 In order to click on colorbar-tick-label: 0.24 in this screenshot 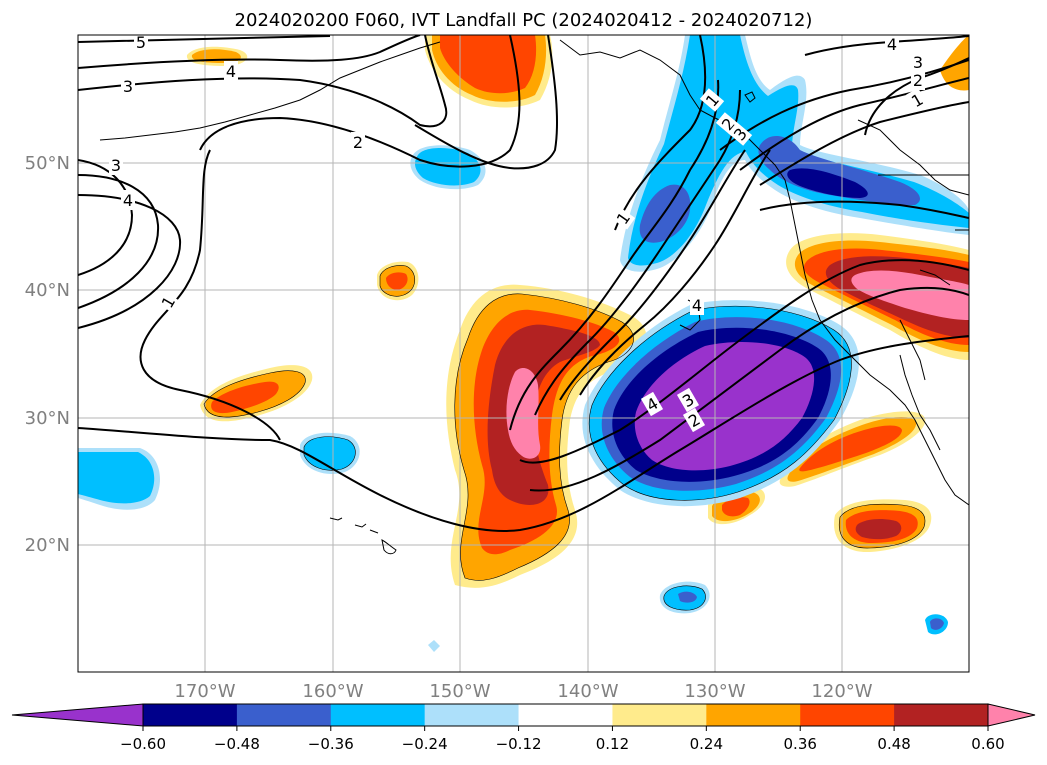, I will do `click(706, 744)`.